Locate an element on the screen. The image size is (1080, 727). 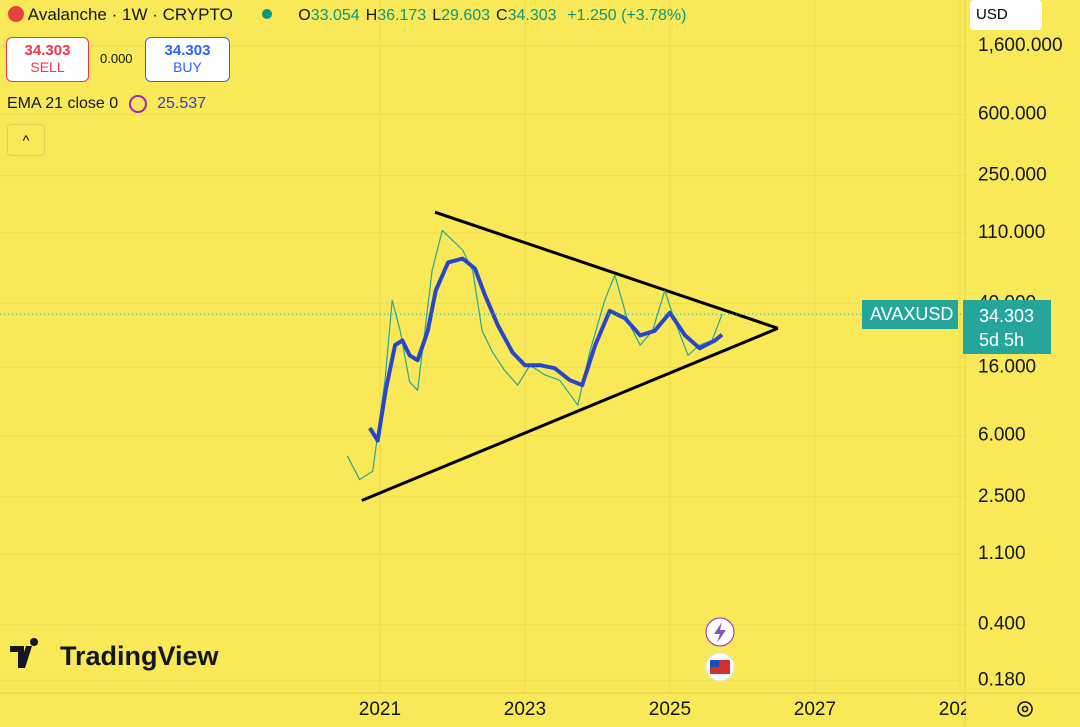
settings-icon is located at coordinates (1025, 709).